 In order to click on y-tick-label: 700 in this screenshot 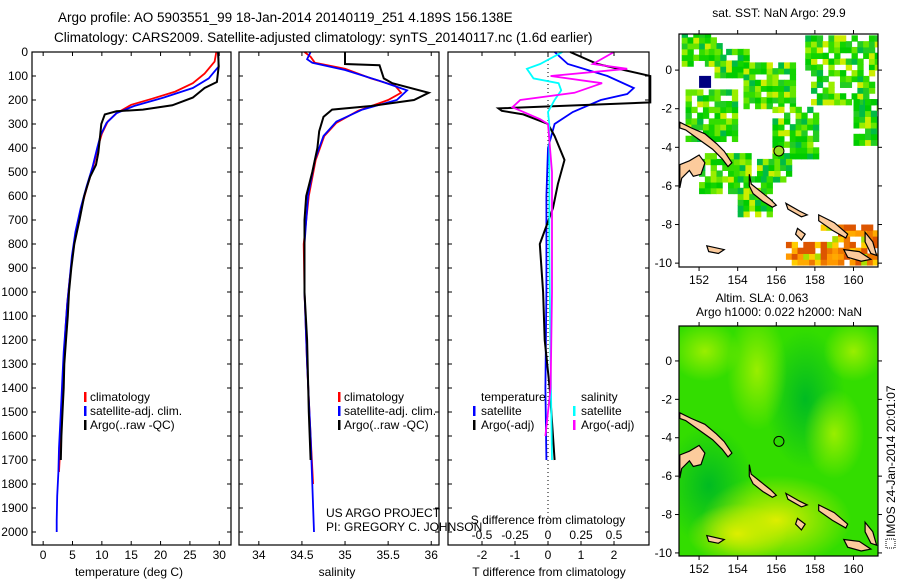, I will do `click(18, 220)`.